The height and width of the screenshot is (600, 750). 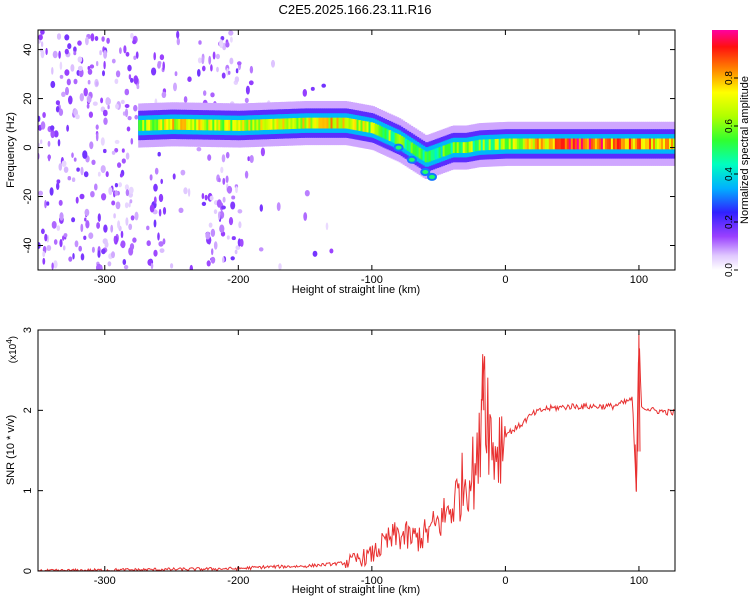 What do you see at coordinates (238, 581) in the screenshot?
I see `bottom-x-tick-label: -200` at bounding box center [238, 581].